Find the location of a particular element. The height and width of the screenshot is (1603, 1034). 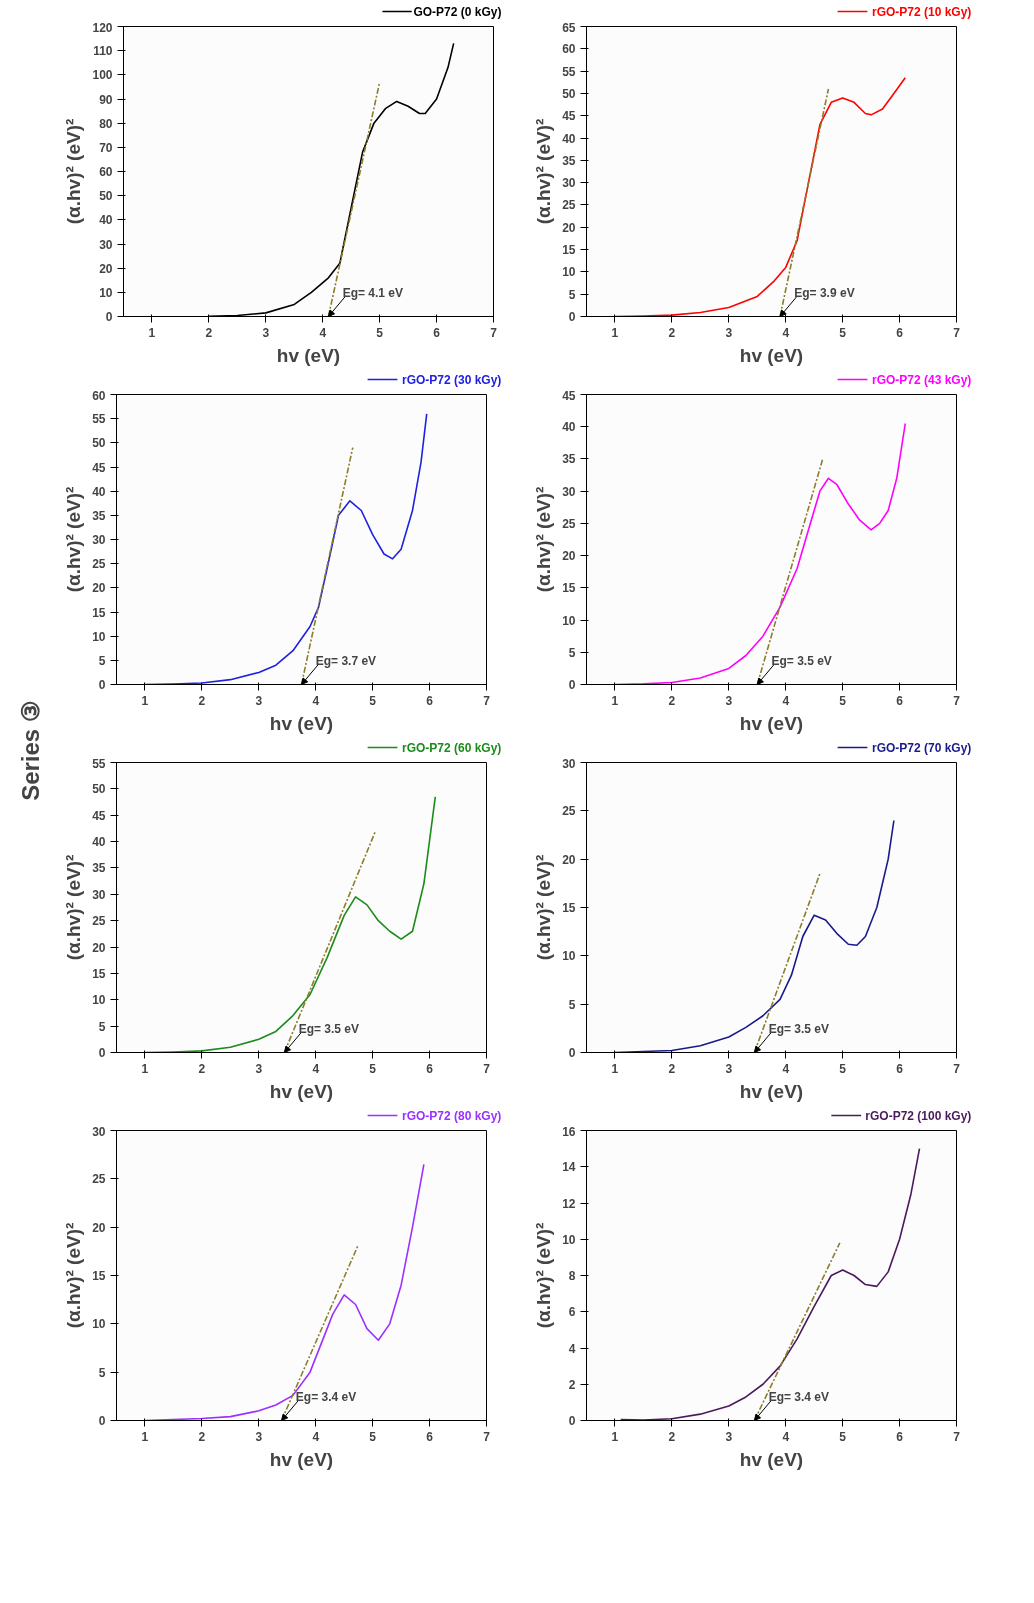

y-tick-label: 2 is located at coordinates (572, 1384).